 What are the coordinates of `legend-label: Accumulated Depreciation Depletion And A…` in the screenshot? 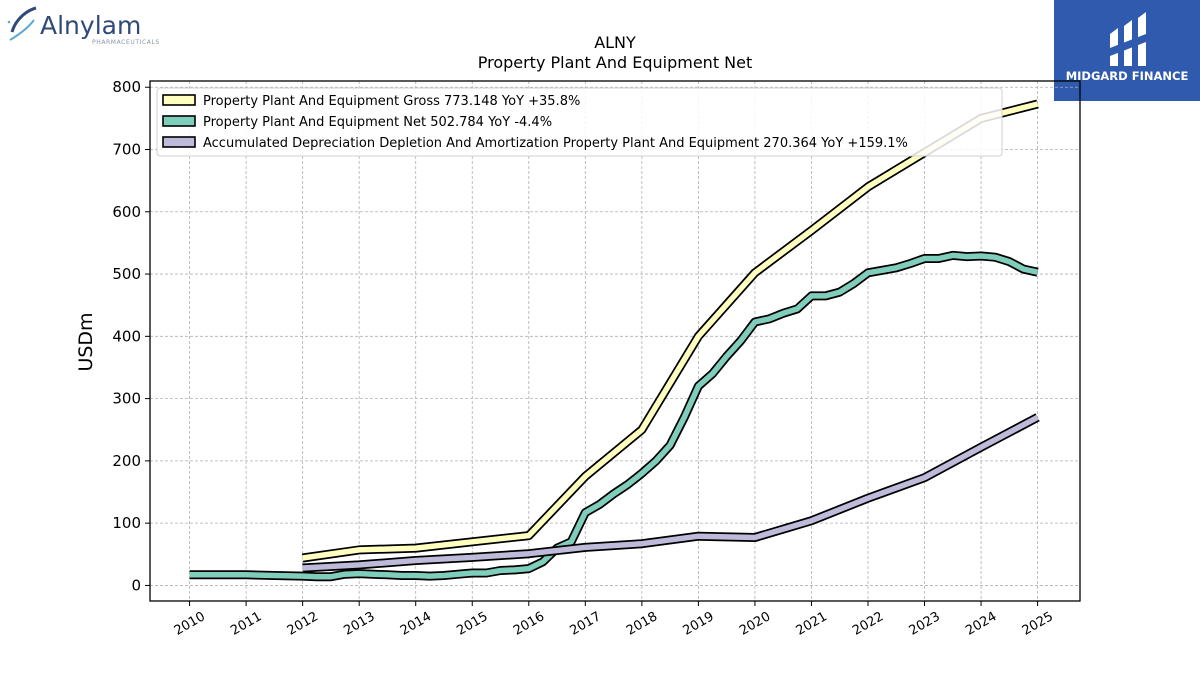 It's located at (555, 143).